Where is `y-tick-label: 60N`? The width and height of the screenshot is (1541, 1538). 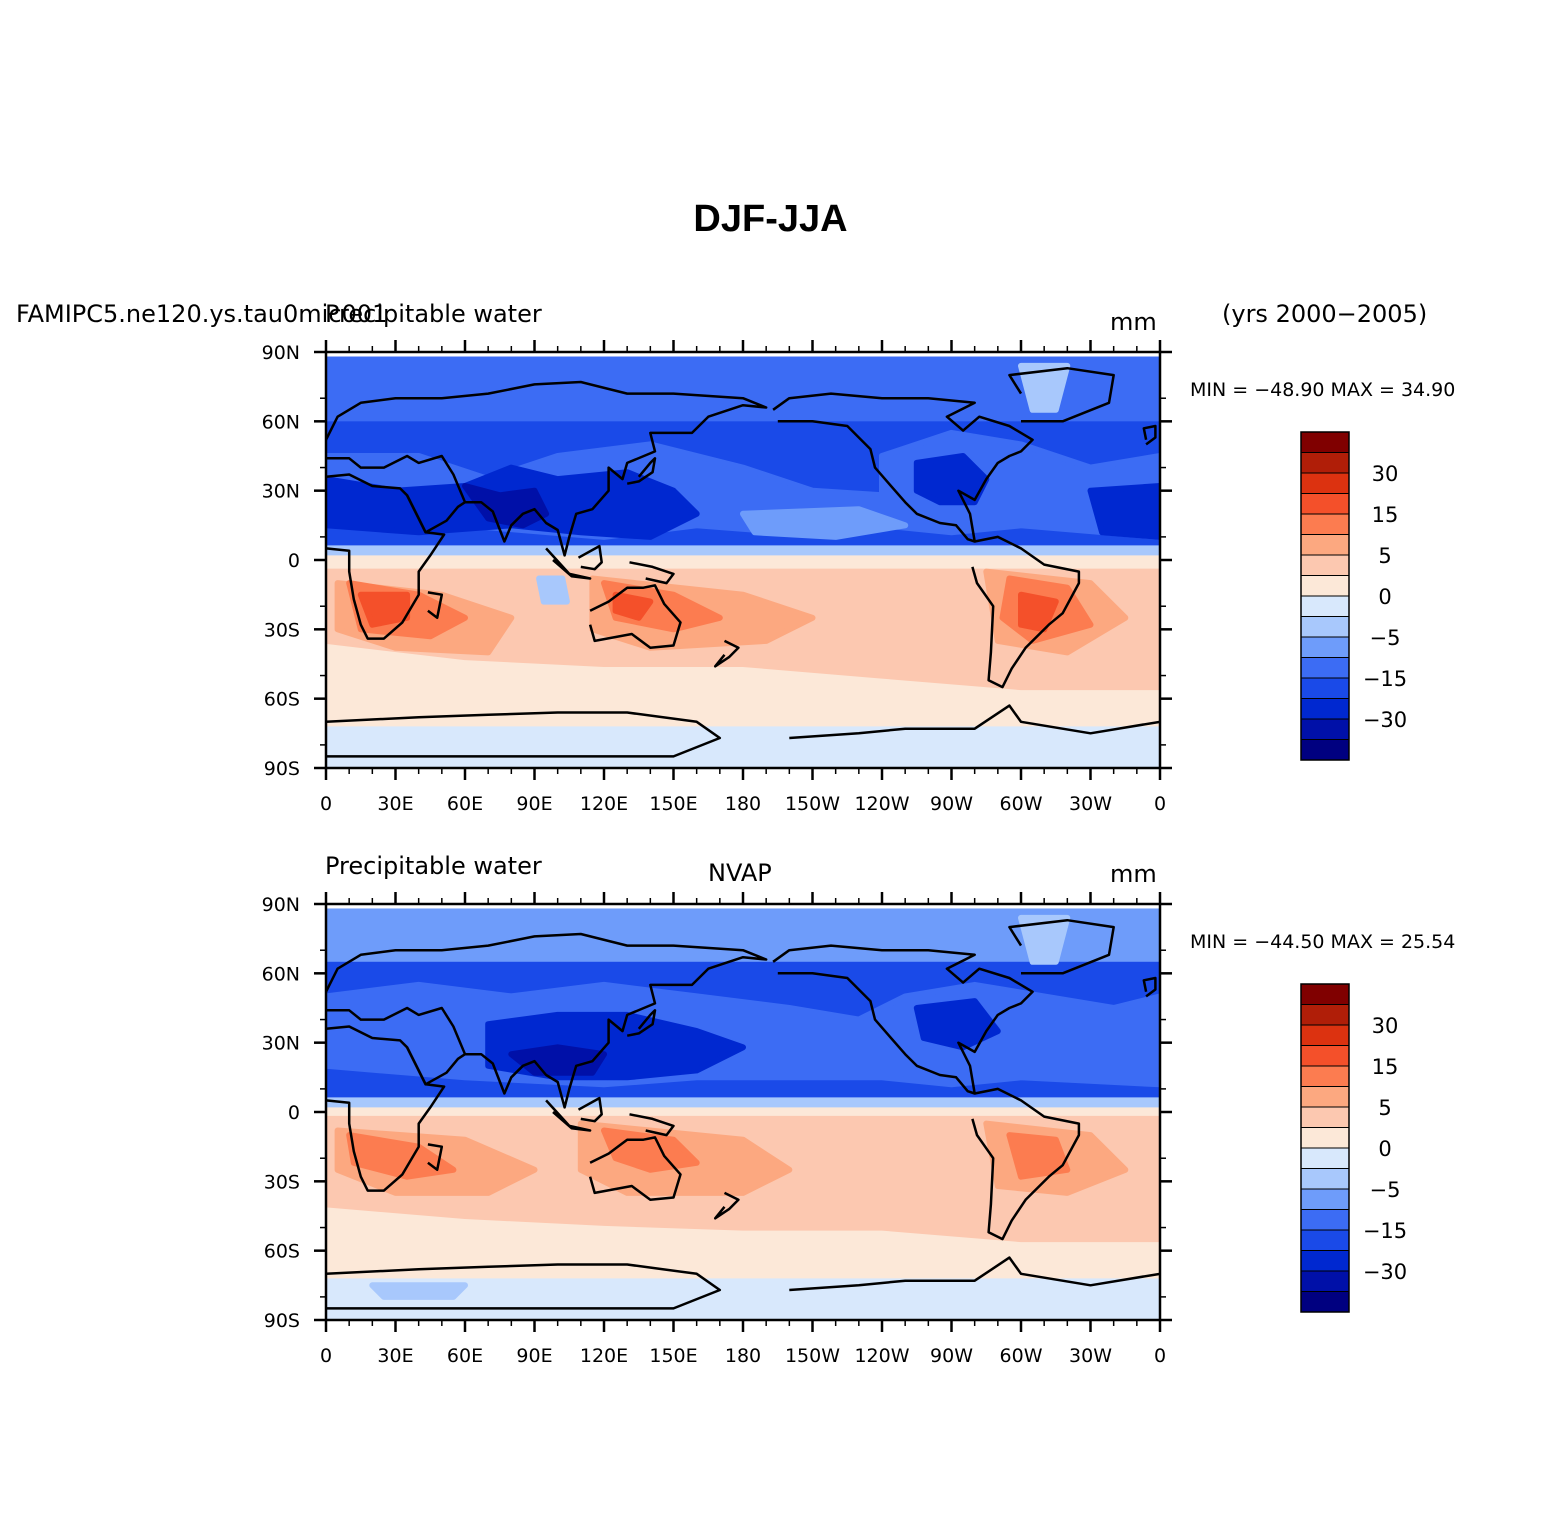 y-tick-label: 60N is located at coordinates (281, 422).